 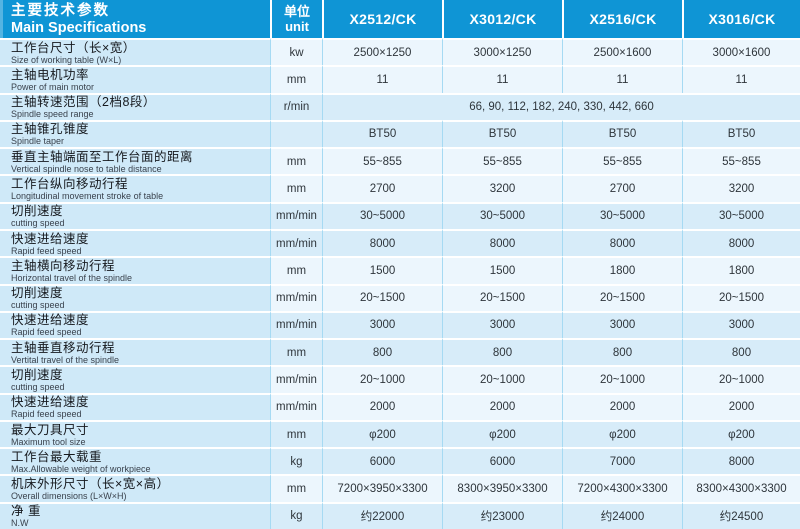 What do you see at coordinates (135, 133) in the screenshot?
I see `spec-label: 主轴锥孔锥度 Spindle taper` at bounding box center [135, 133].